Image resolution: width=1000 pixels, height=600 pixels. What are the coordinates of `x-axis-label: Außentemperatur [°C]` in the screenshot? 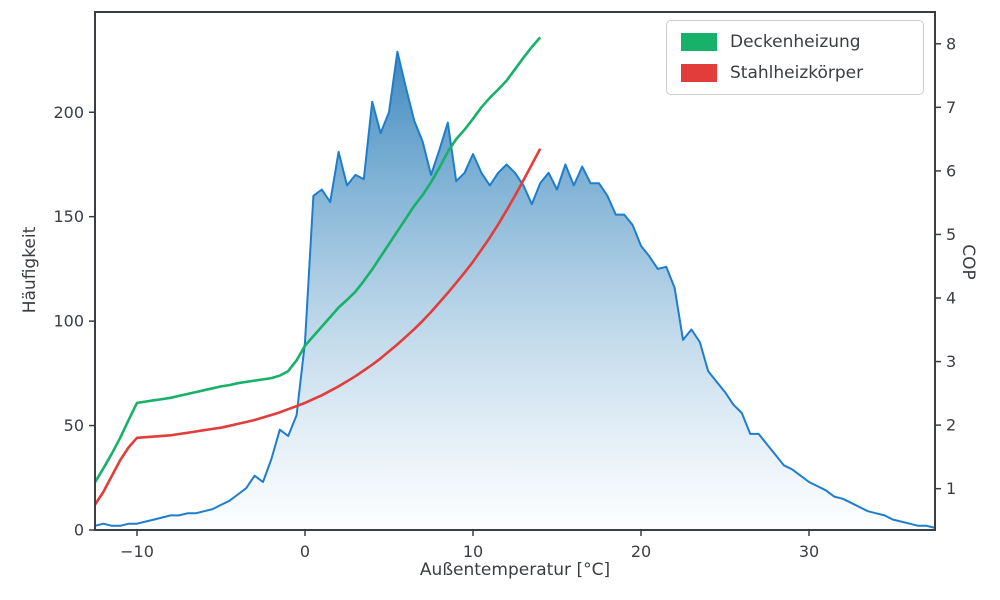 It's located at (515, 570).